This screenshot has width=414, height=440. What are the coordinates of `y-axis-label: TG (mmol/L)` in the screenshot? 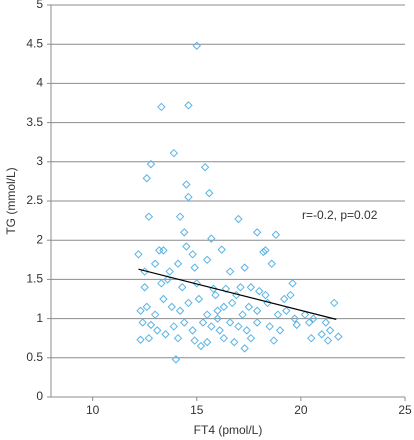 It's located at (11, 200).